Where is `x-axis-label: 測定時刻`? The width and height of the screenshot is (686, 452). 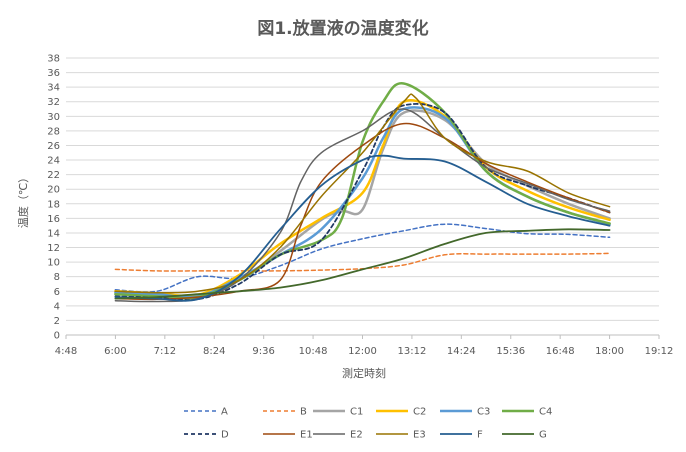
x-axis-label: 測定時刻 is located at coordinates (364, 373).